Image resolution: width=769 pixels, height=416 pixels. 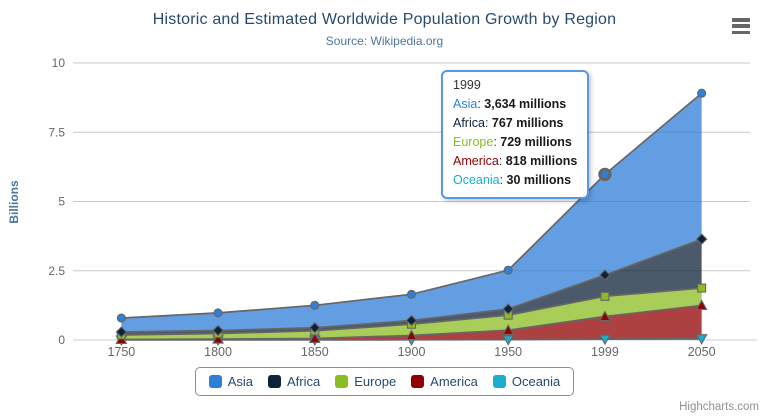 I want to click on area-america, so click(x=411, y=322).